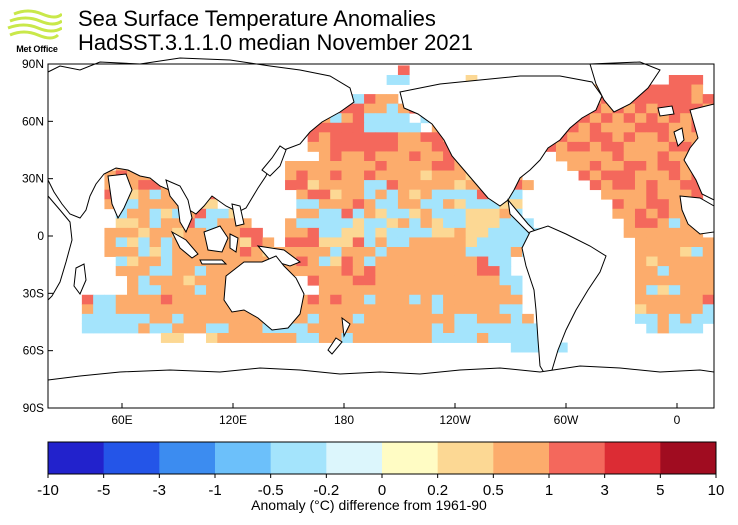 The height and width of the screenshot is (525, 738). Describe the element at coordinates (564, 301) in the screenshot. I see `south-america` at that location.